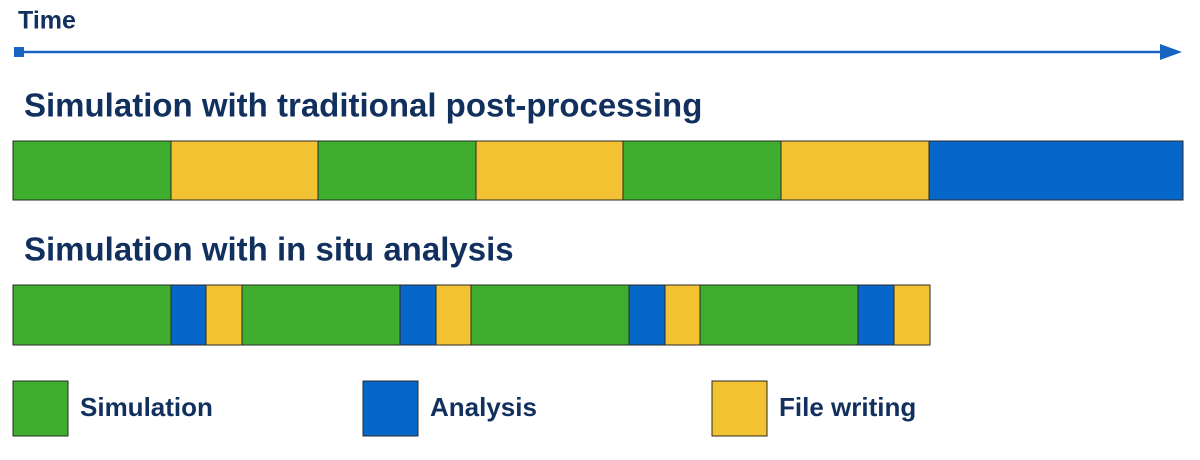 The image size is (1200, 460). What do you see at coordinates (19, 52) in the screenshot?
I see `time-axis-start` at bounding box center [19, 52].